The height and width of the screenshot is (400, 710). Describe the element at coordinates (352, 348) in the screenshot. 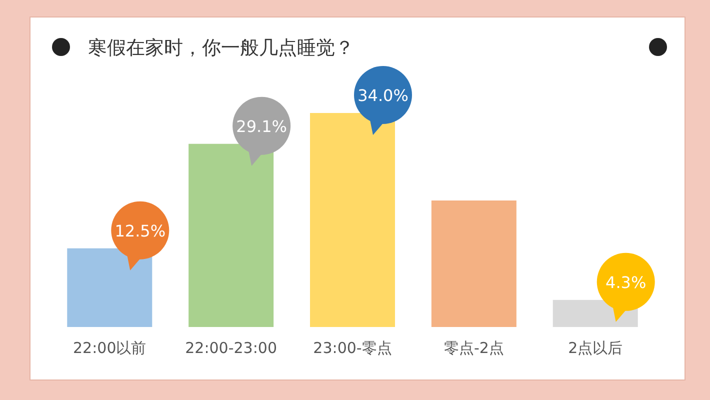

I see `x-tick-label: 23:00-零点` at that location.